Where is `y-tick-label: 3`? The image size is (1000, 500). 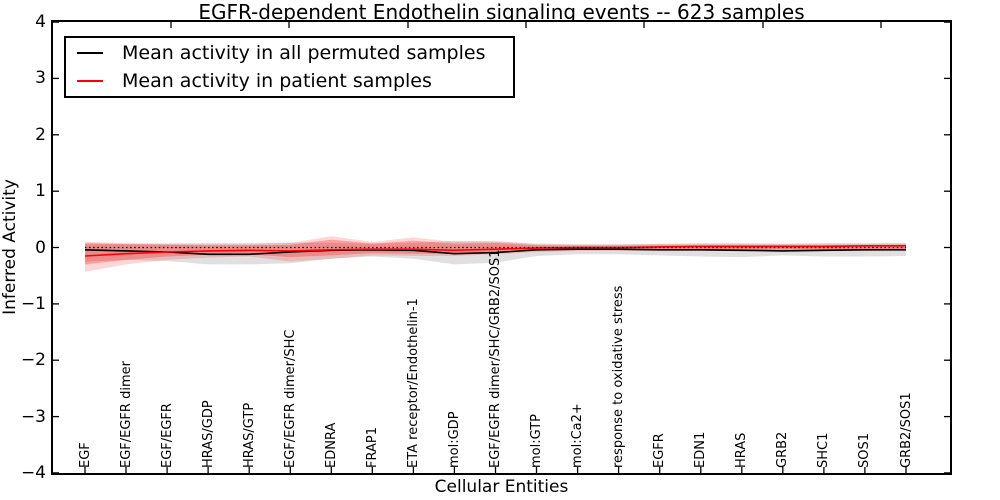
y-tick-label: 3 is located at coordinates (40, 78).